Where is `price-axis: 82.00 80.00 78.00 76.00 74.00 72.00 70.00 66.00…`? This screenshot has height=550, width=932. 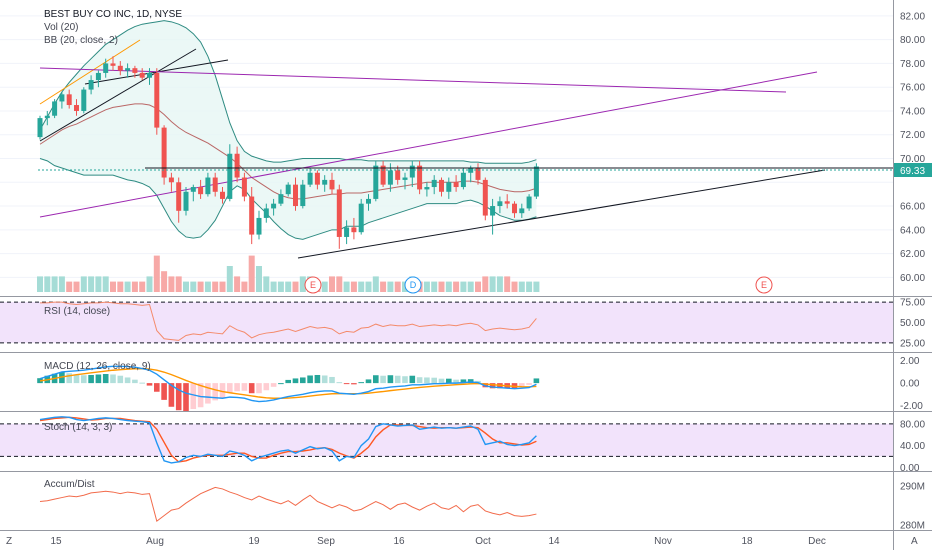
price-axis: 82.00 80.00 78.00 76.00 74.00 72.00 70.00 66.00… is located at coordinates (912, 147).